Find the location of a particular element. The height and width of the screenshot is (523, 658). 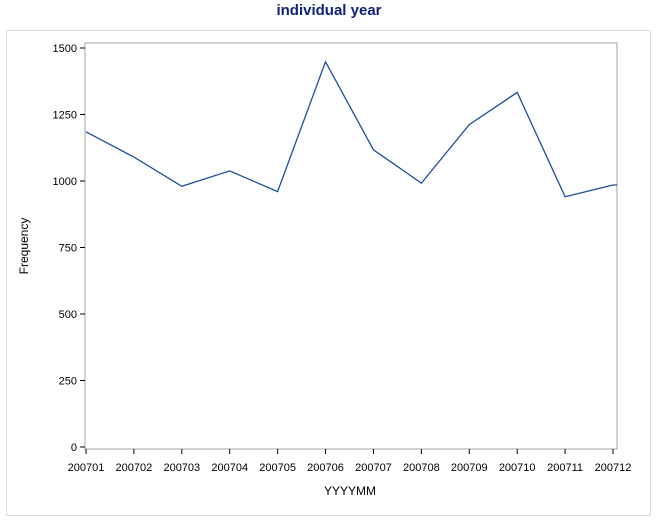

x-tick-label: 200702 is located at coordinates (134, 468).